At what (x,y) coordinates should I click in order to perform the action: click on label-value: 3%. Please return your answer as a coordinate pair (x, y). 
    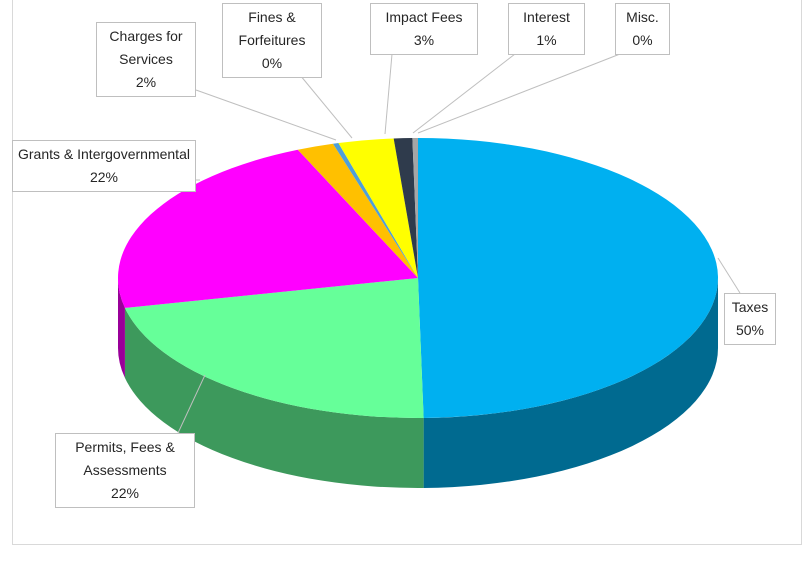
    Looking at the image, I should click on (424, 40).